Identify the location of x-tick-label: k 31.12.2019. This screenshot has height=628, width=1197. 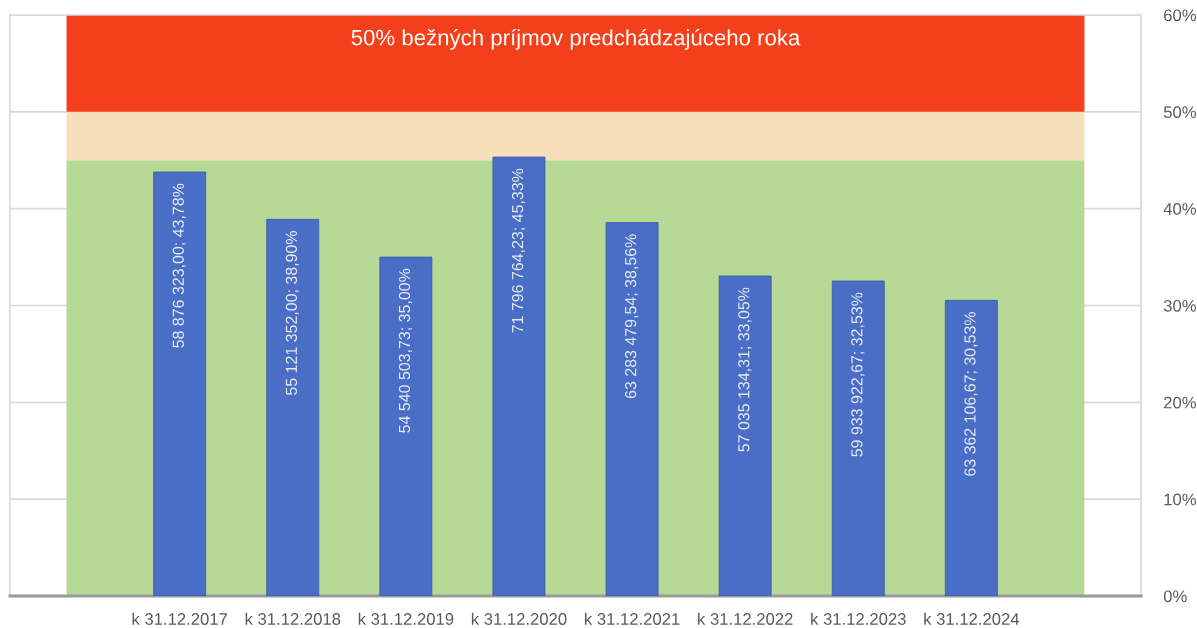
(406, 618).